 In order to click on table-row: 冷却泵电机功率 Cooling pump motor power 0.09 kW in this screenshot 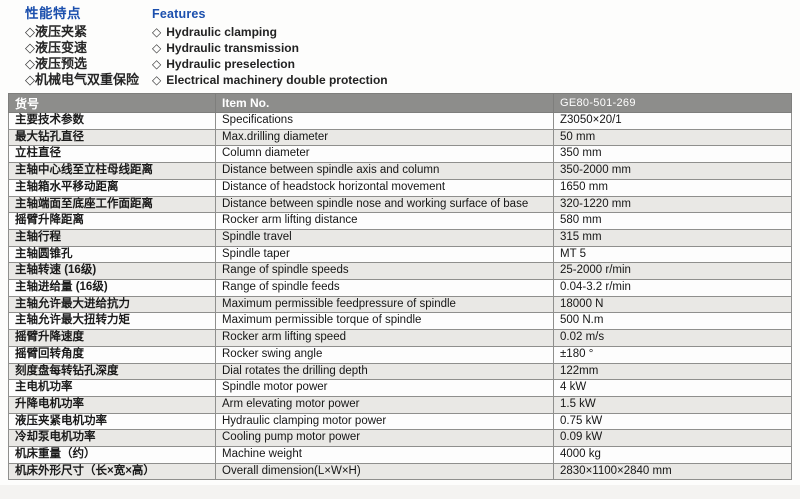, I will do `click(400, 438)`.